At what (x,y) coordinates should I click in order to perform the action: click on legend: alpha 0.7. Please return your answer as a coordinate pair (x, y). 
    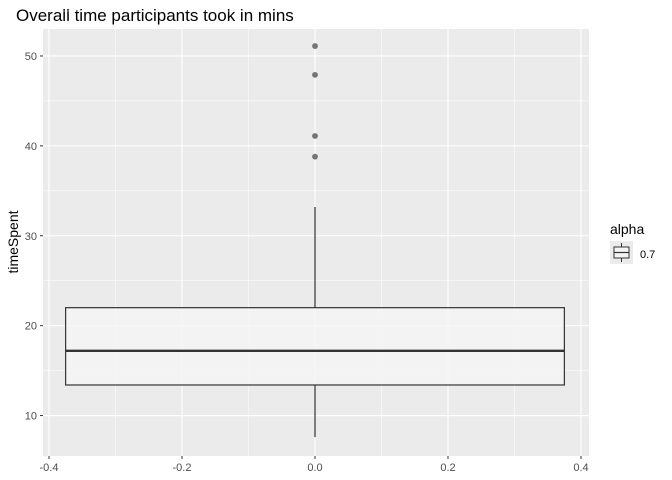
    Looking at the image, I should click on (632, 242).